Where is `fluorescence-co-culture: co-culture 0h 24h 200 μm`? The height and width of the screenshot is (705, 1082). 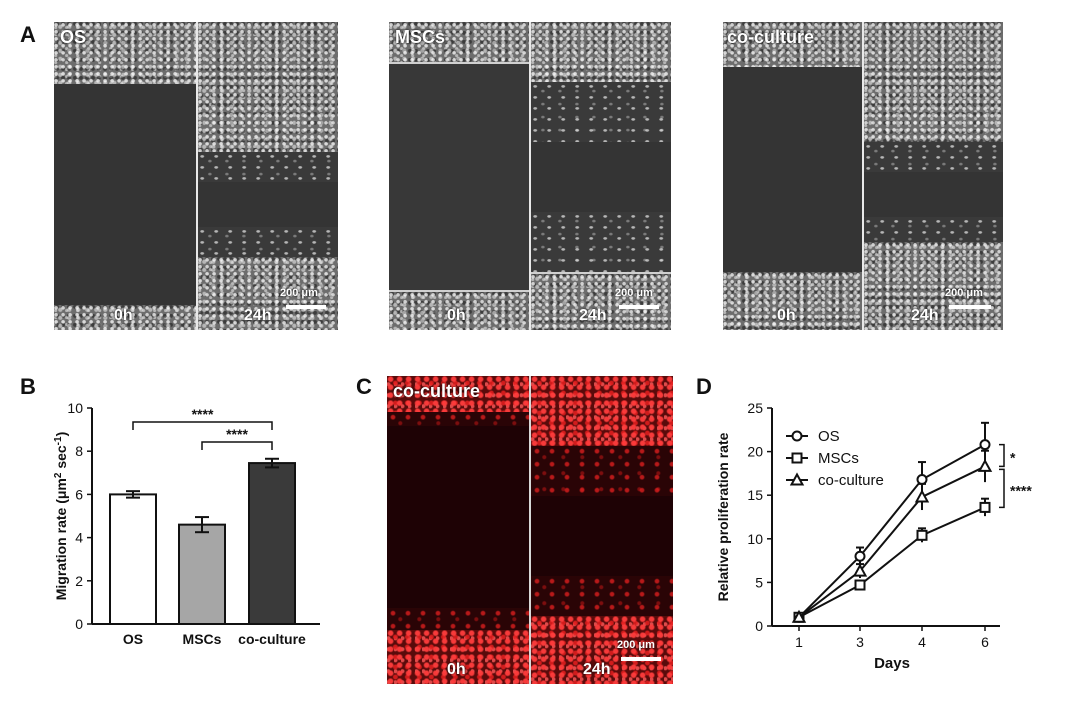
fluorescence-co-culture: co-culture 0h 24h 200 μm is located at coordinates (530, 530).